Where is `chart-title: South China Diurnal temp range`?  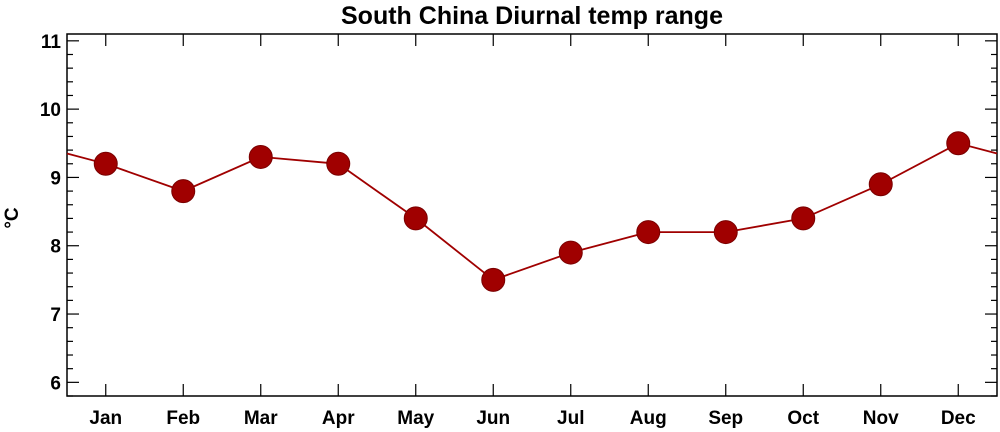
chart-title: South China Diurnal temp range is located at coordinates (532, 16).